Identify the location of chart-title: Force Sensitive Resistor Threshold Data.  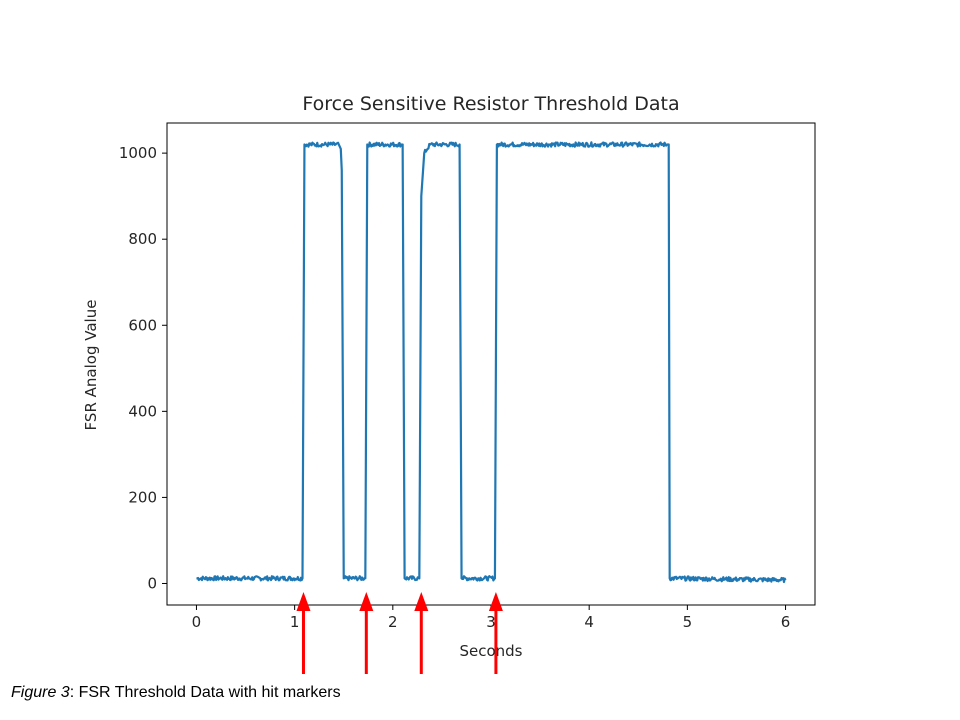
(490, 104).